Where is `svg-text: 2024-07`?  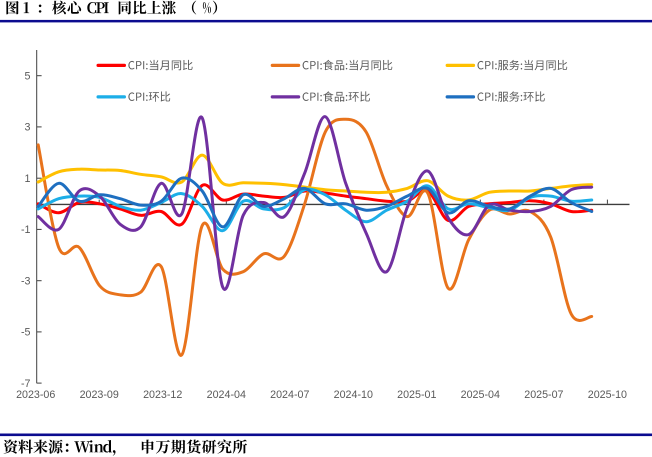
svg-text: 2024-07 is located at coordinates (289, 395).